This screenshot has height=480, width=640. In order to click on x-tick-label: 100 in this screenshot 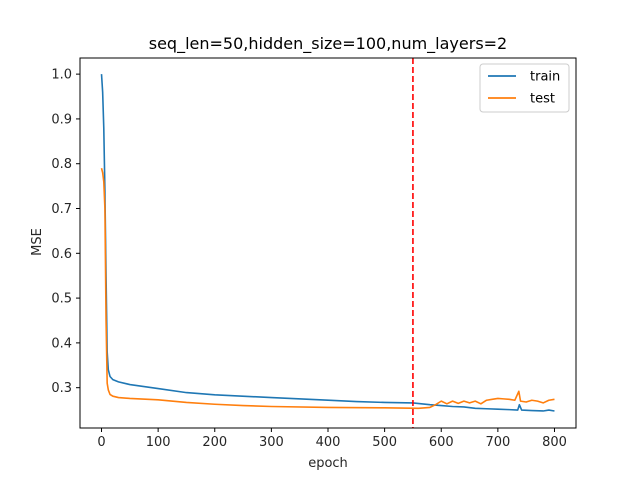, I will do `click(158, 442)`.